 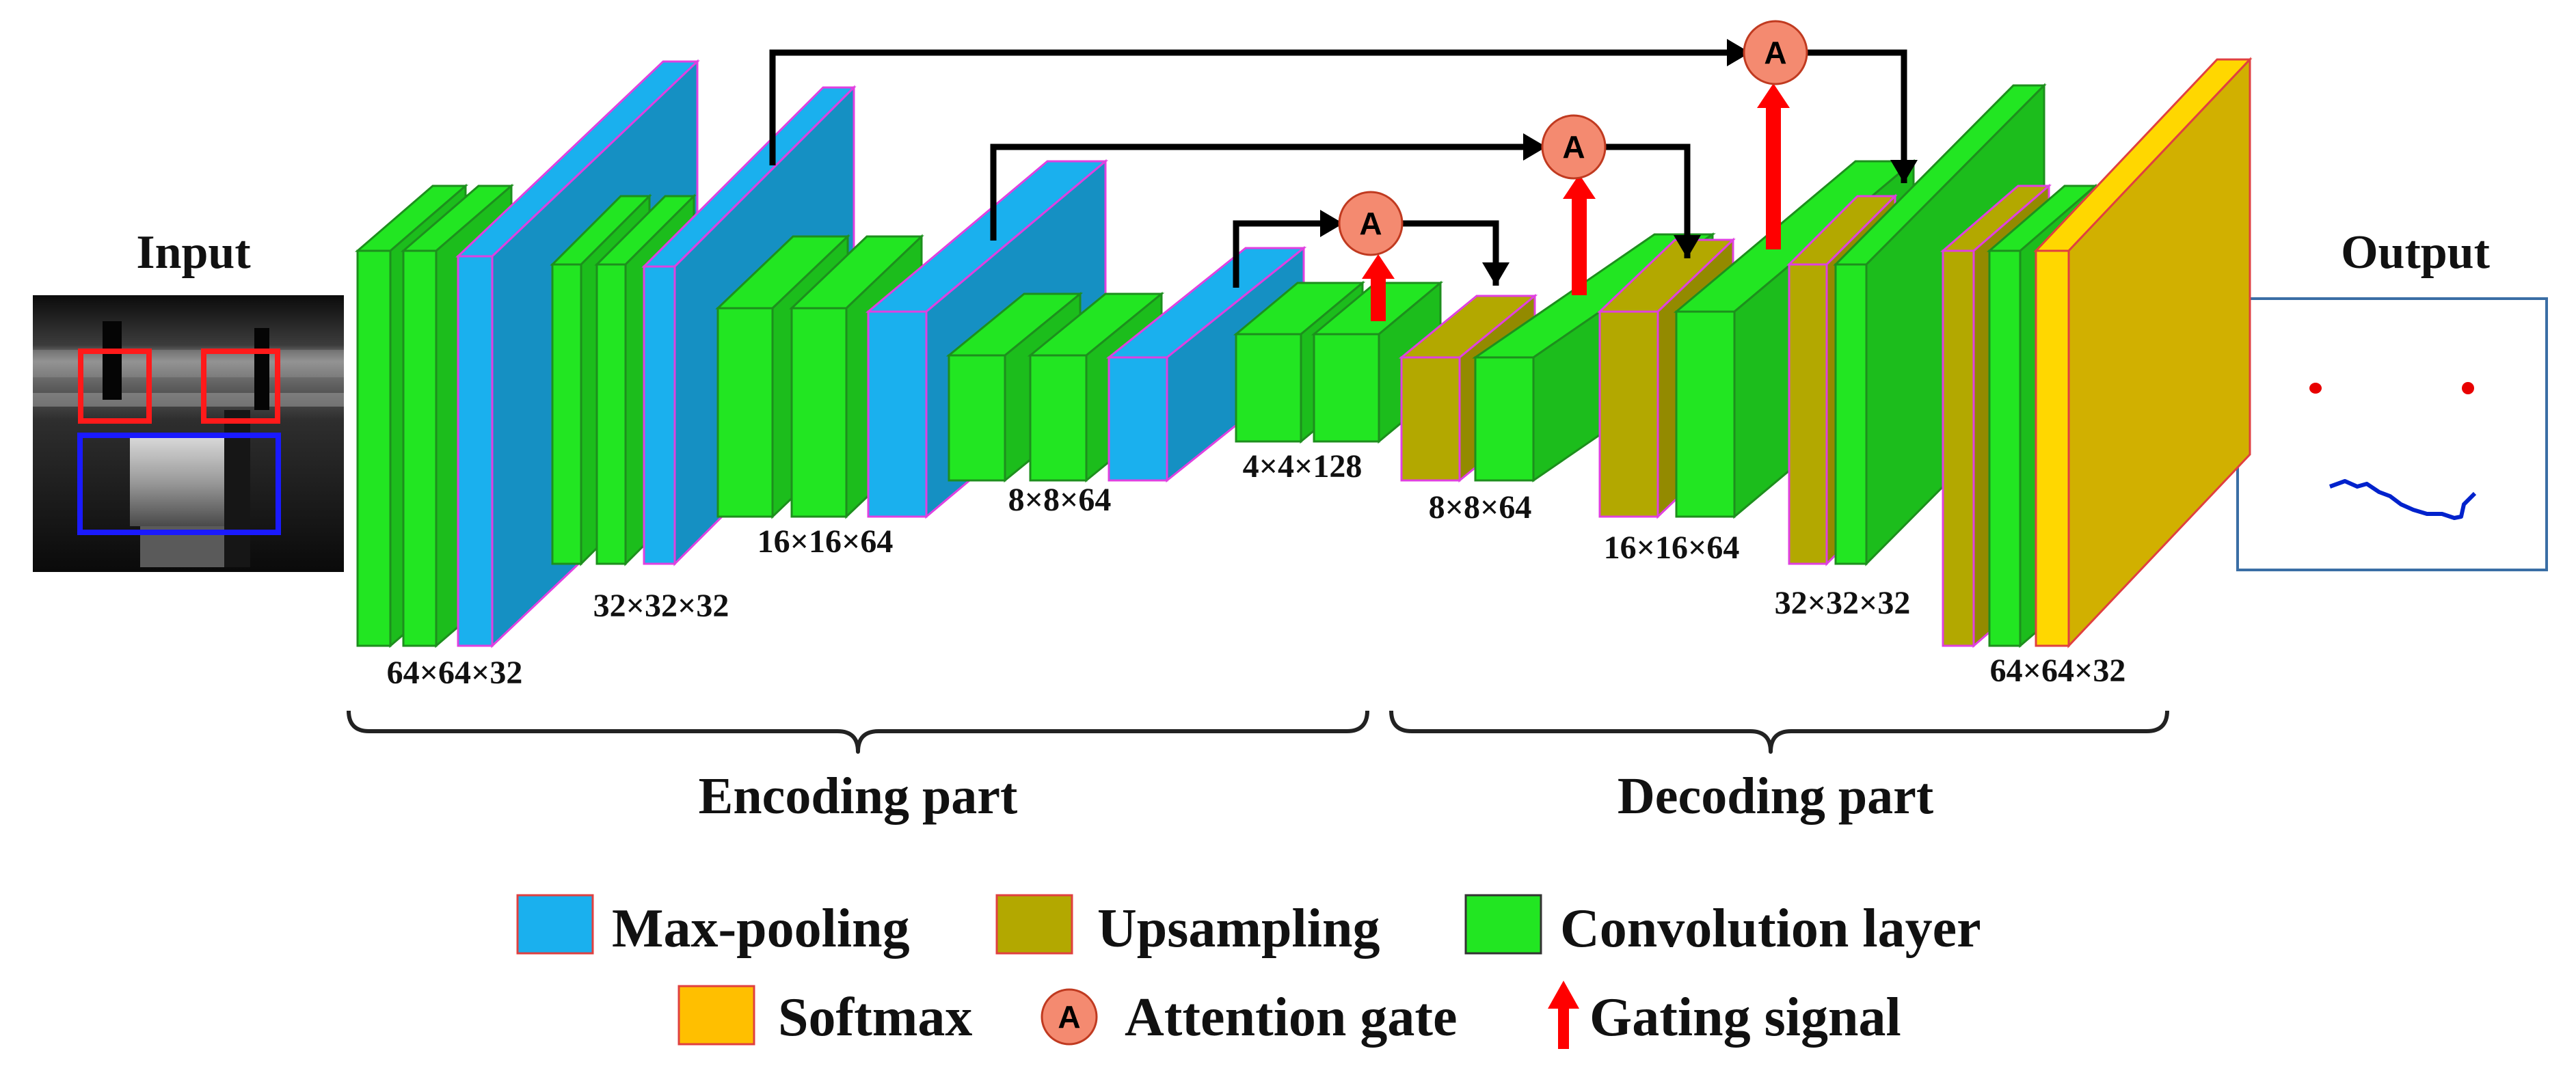 I want to click on skip-2-out-line, so click(x=1644, y=201).